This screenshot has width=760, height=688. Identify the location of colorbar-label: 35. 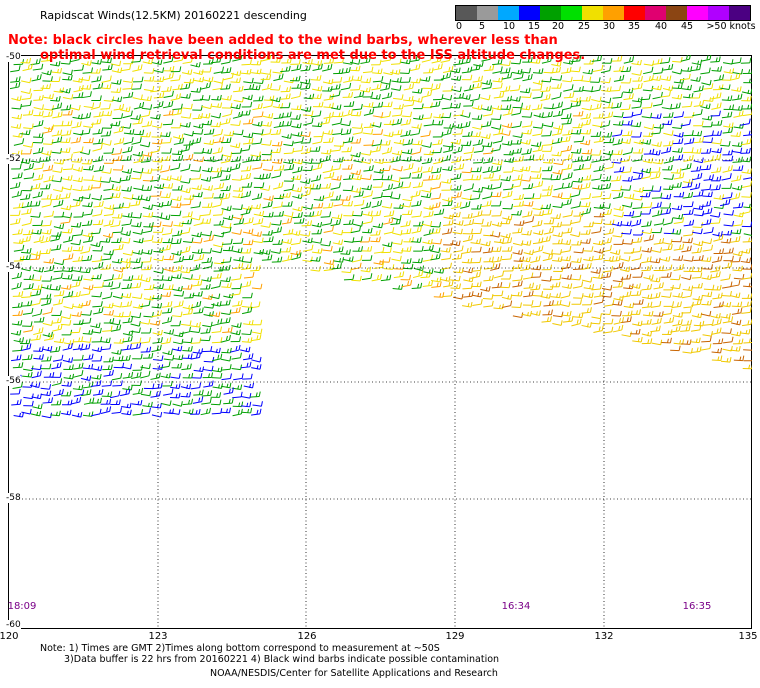
(634, 26).